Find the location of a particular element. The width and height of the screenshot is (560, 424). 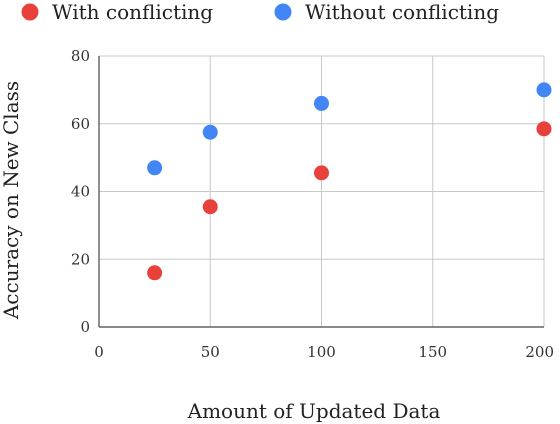

x-tick-label: 0 is located at coordinates (99, 352).